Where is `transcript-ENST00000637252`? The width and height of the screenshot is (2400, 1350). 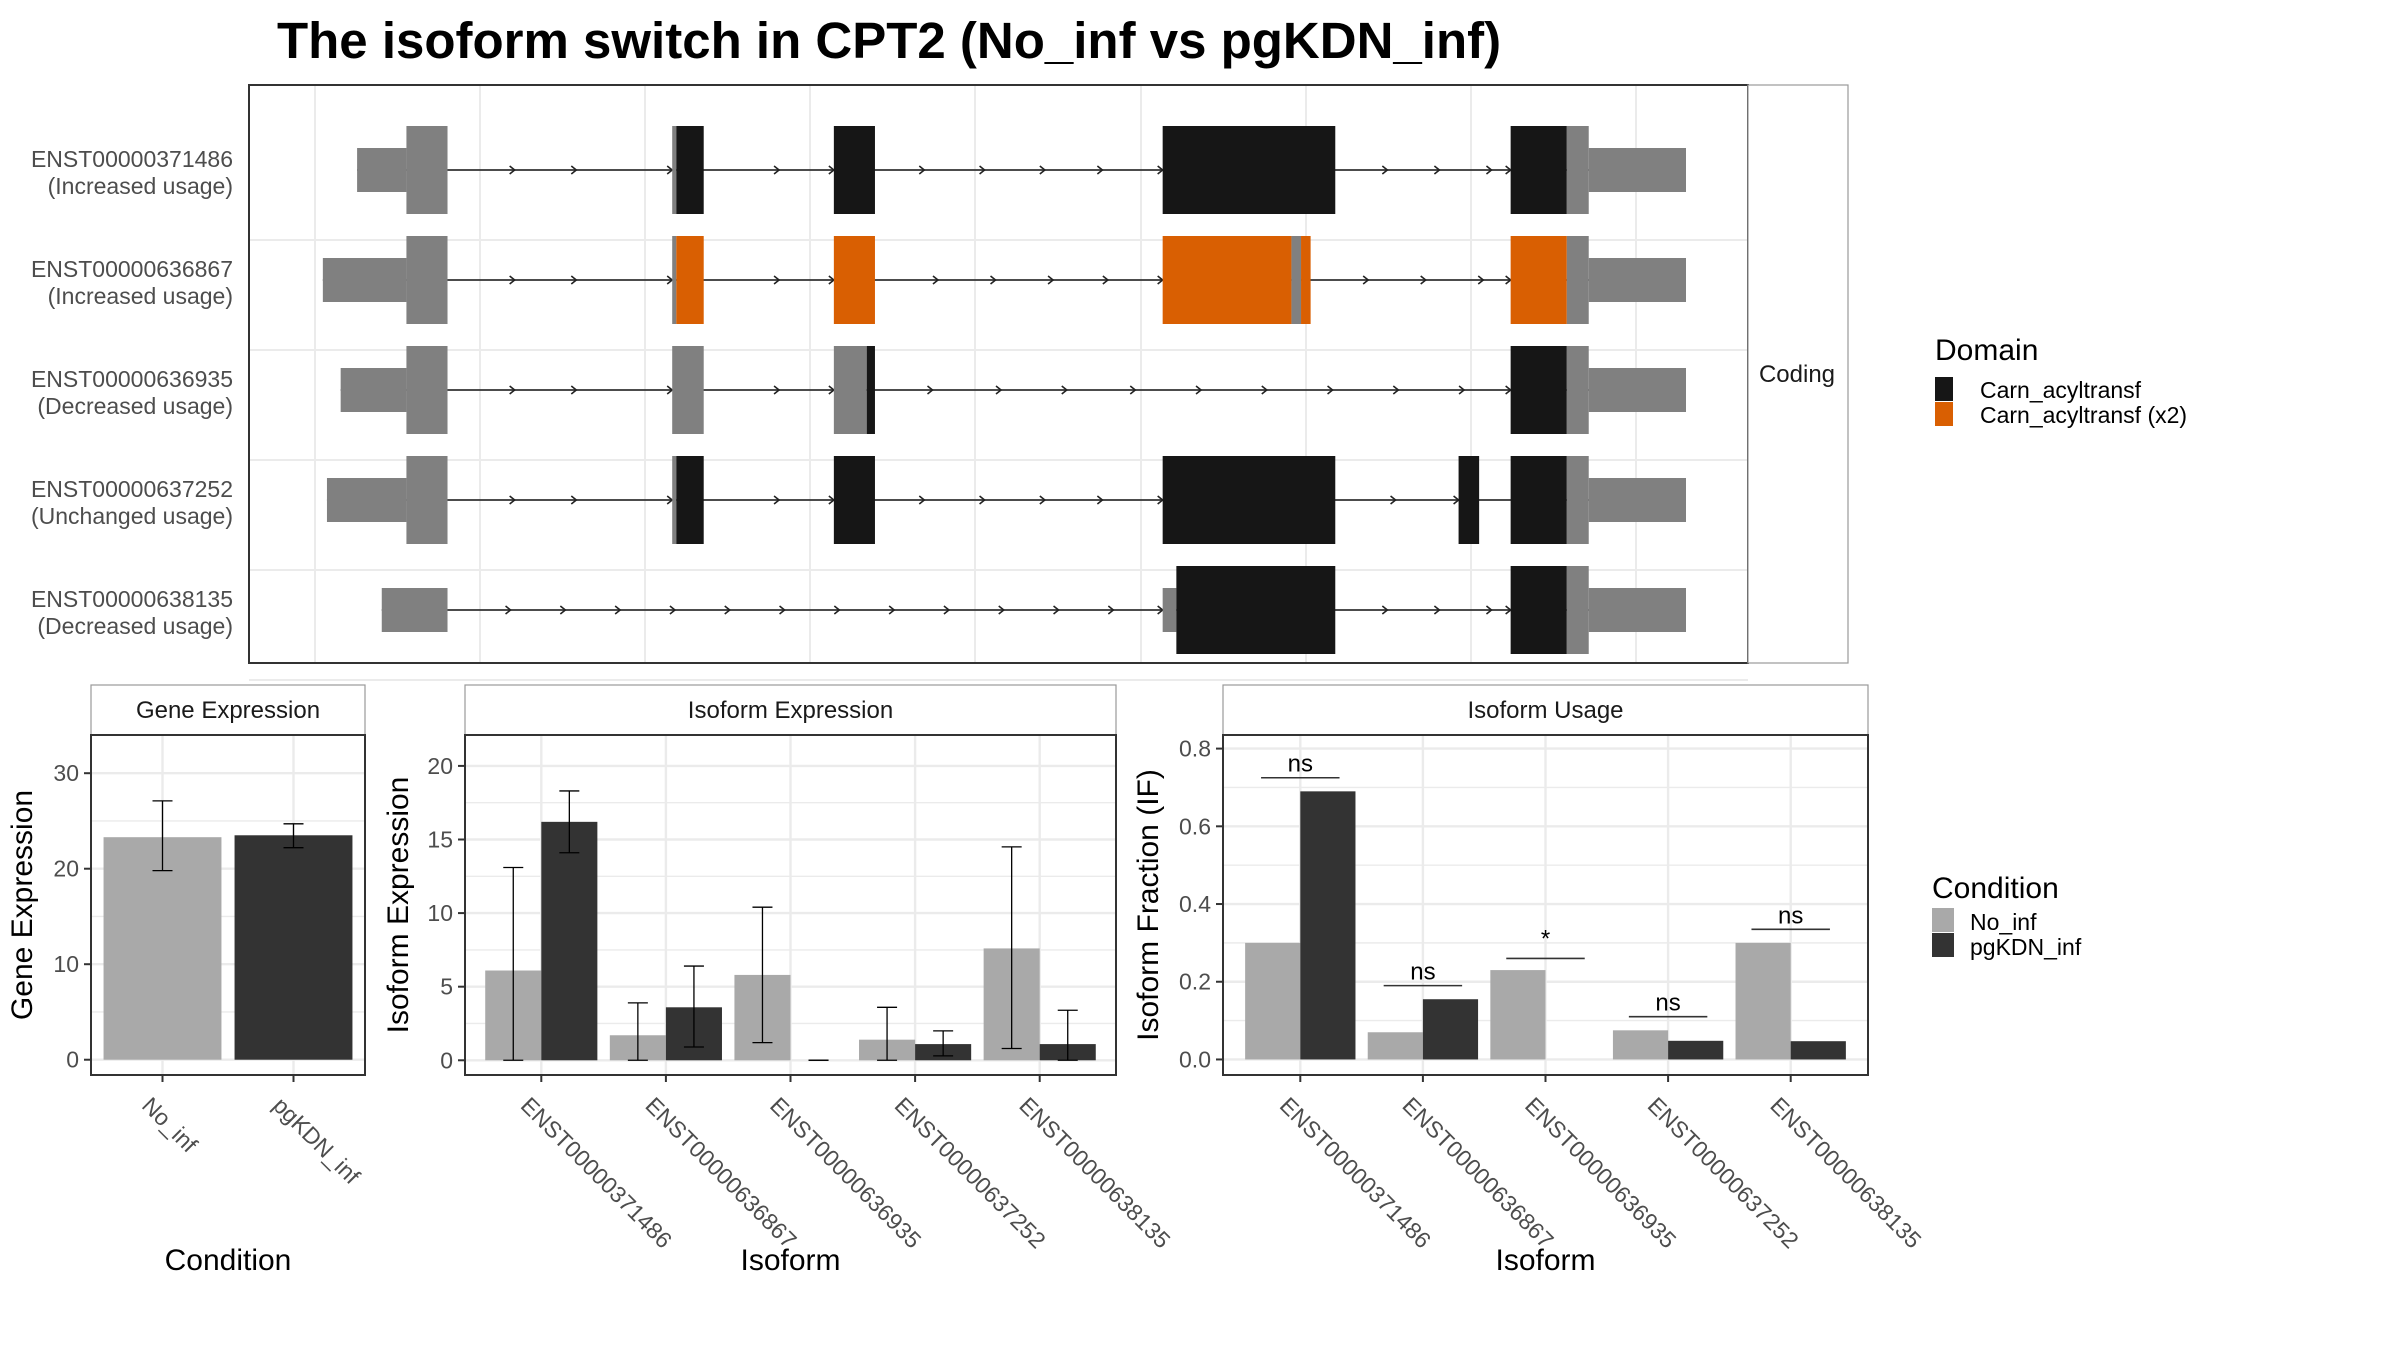
transcript-ENST00000637252 is located at coordinates (1006, 500).